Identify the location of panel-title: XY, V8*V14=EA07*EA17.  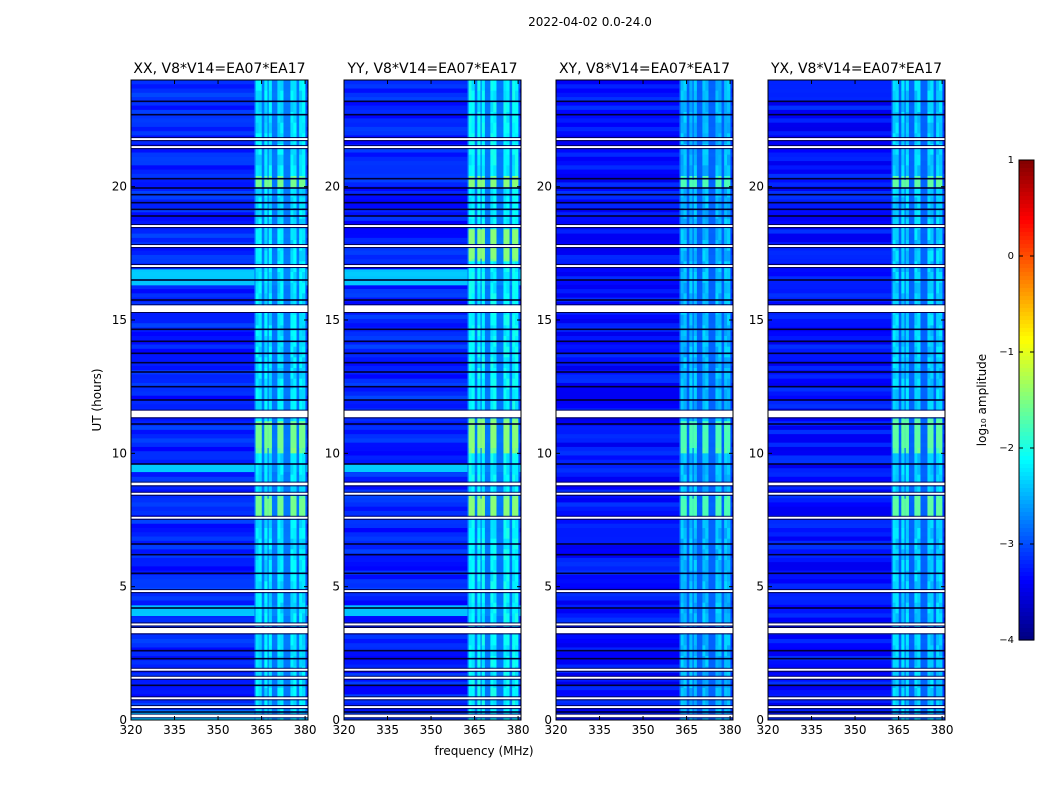
(644, 69).